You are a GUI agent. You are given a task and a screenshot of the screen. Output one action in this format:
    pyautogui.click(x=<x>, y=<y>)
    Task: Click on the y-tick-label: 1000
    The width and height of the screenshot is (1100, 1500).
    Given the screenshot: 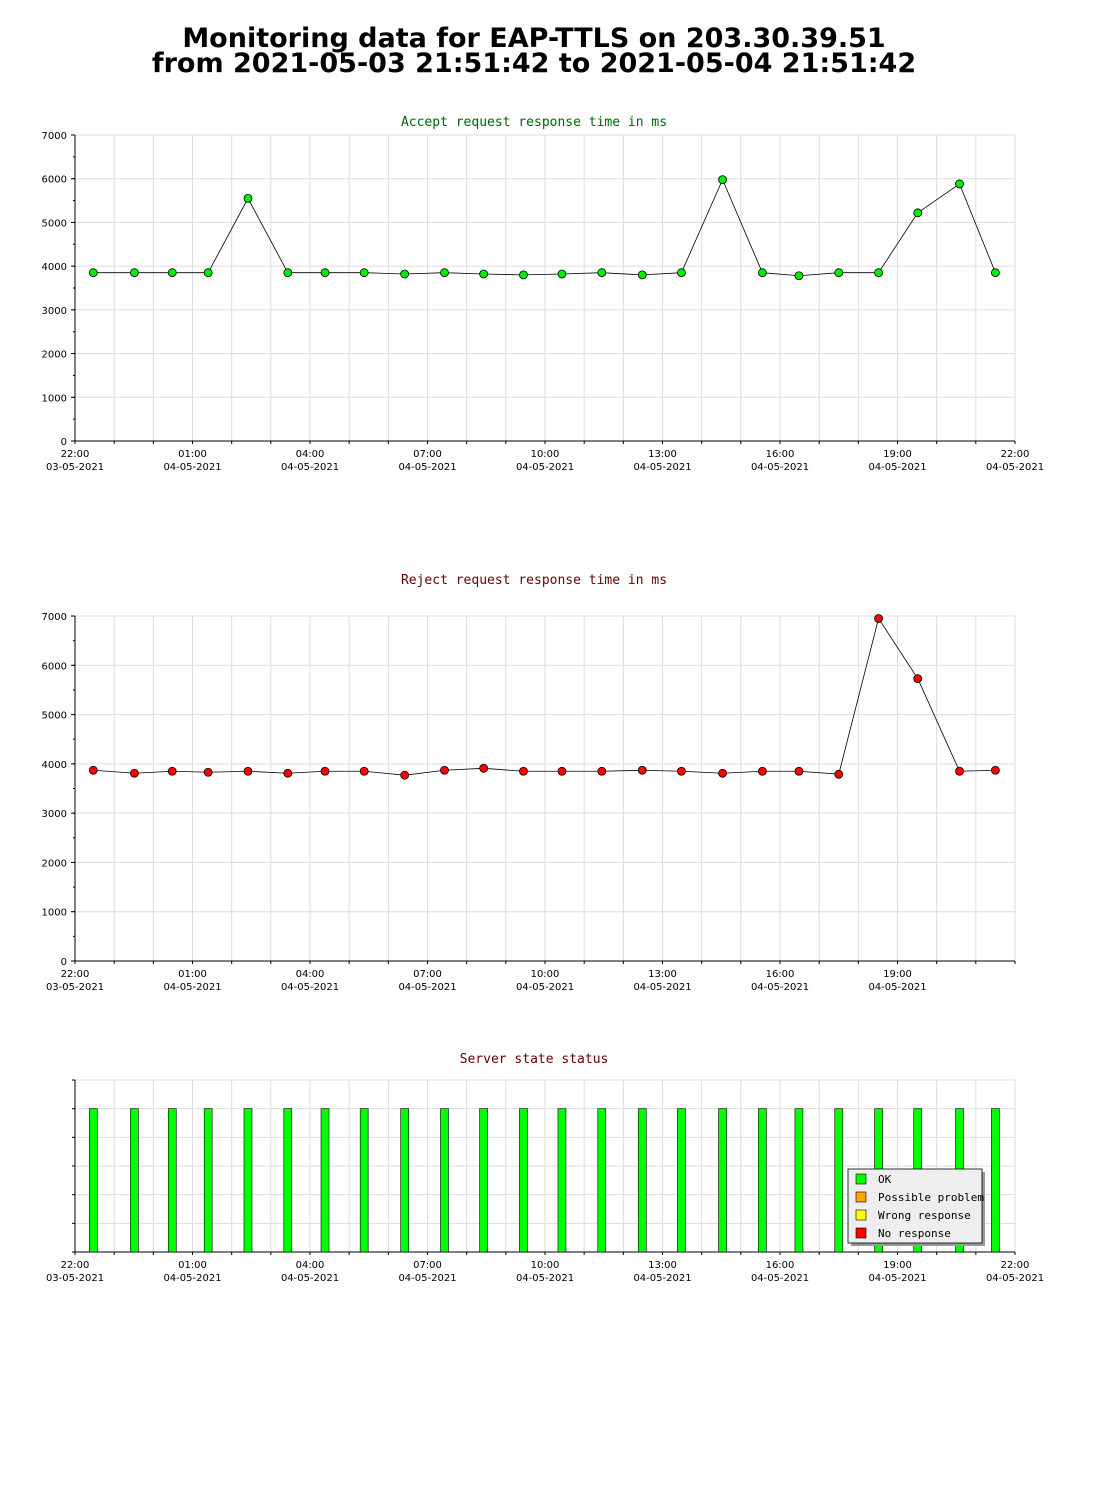 What is the action you would take?
    pyautogui.click(x=54, y=913)
    